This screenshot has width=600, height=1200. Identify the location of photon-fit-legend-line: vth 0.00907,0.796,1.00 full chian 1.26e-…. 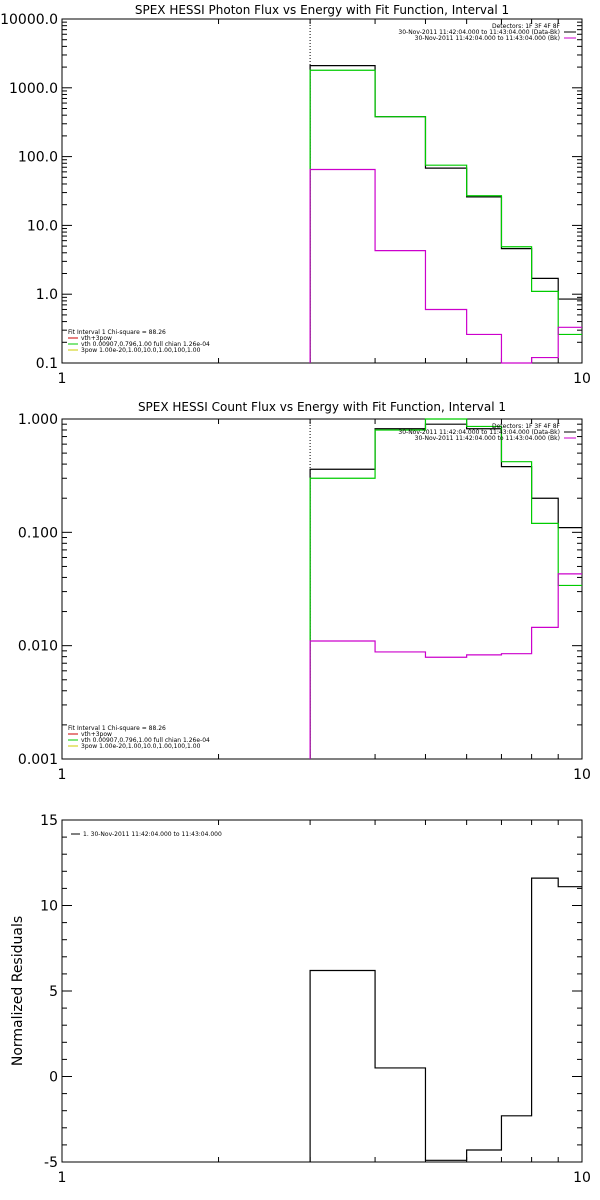
(145, 344).